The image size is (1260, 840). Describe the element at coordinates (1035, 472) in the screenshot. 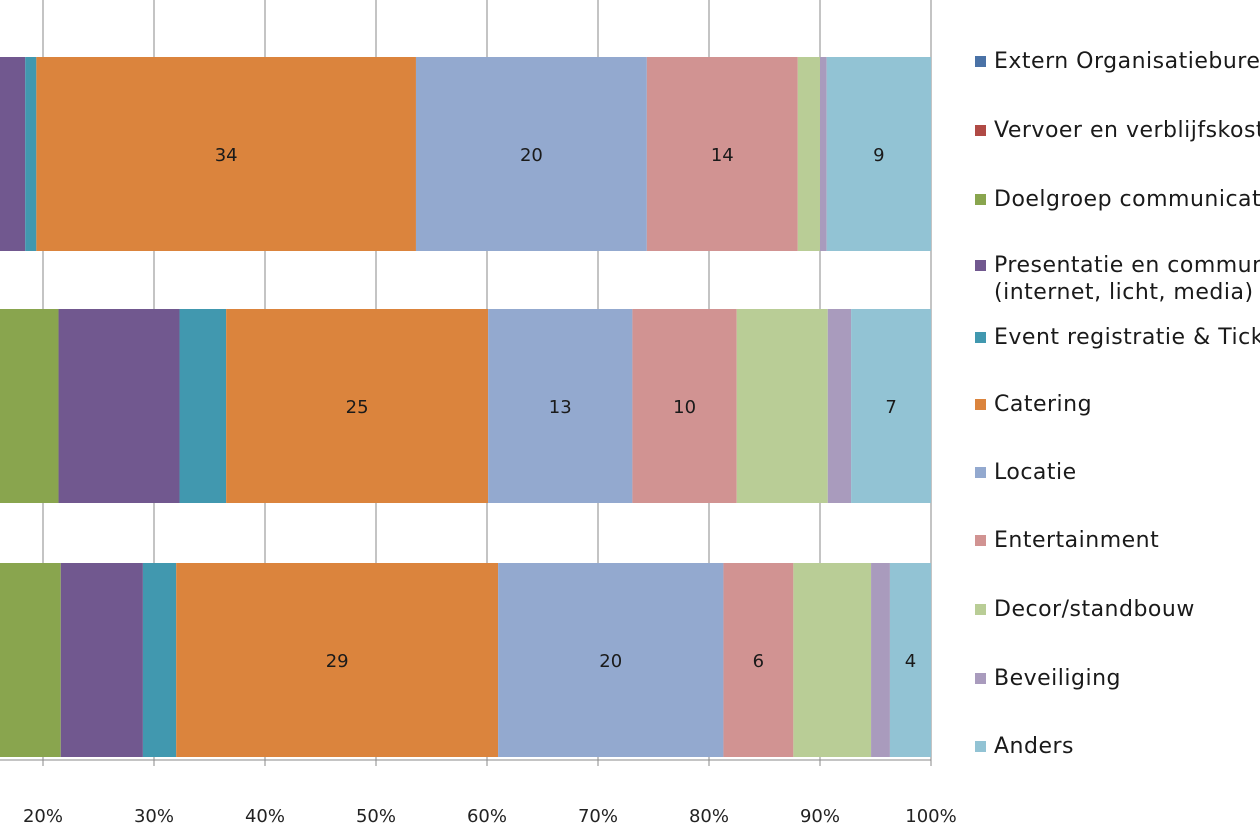

I see `legend-label: Locatie` at that location.